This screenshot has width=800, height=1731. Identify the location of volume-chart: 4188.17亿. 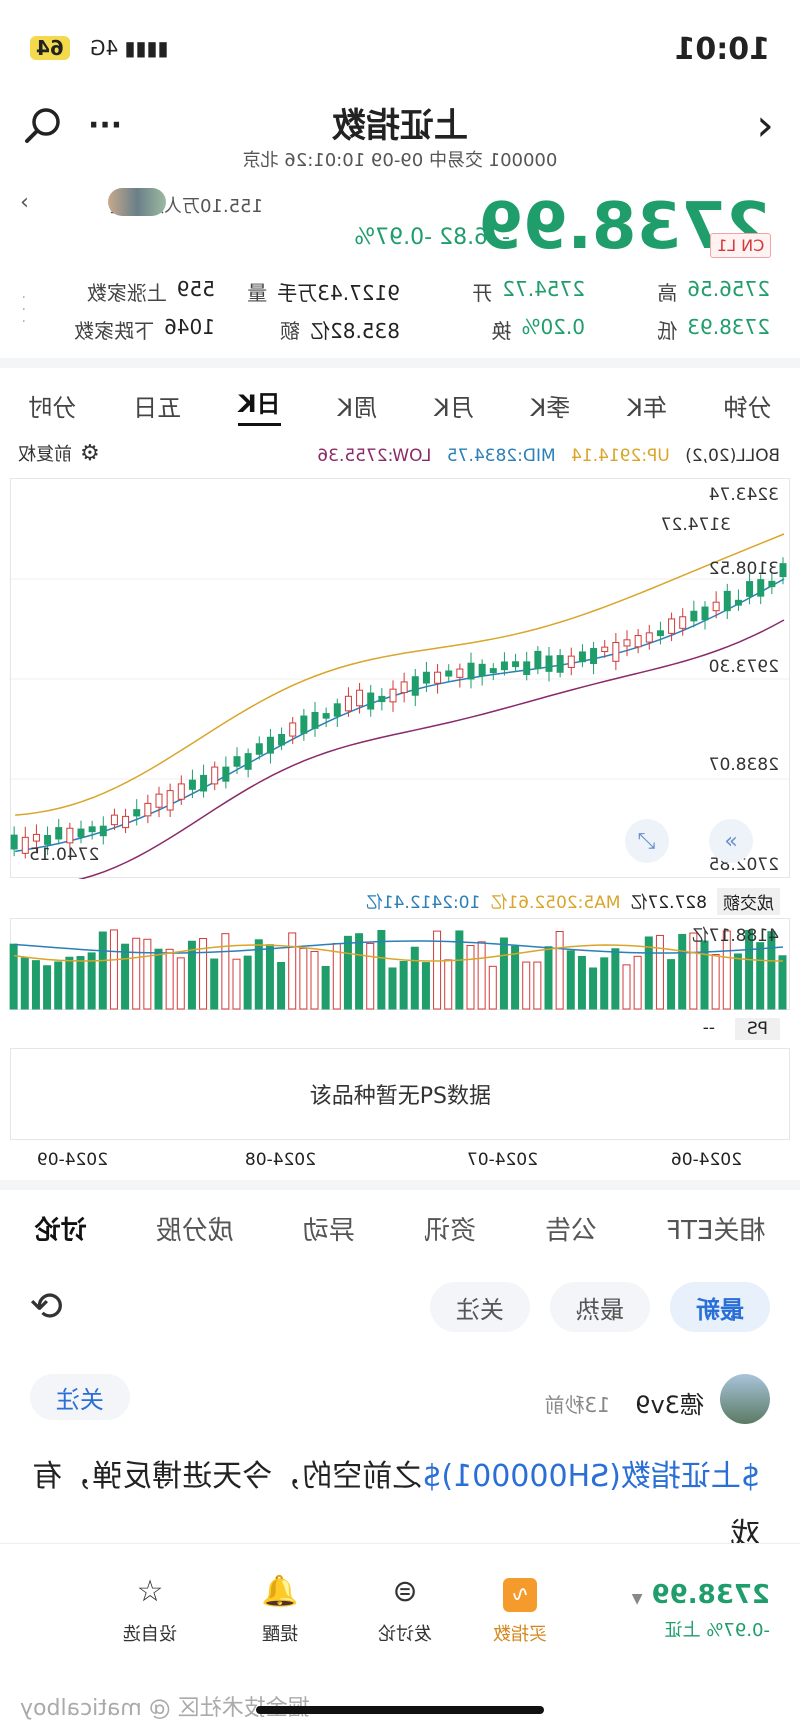
(399, 964).